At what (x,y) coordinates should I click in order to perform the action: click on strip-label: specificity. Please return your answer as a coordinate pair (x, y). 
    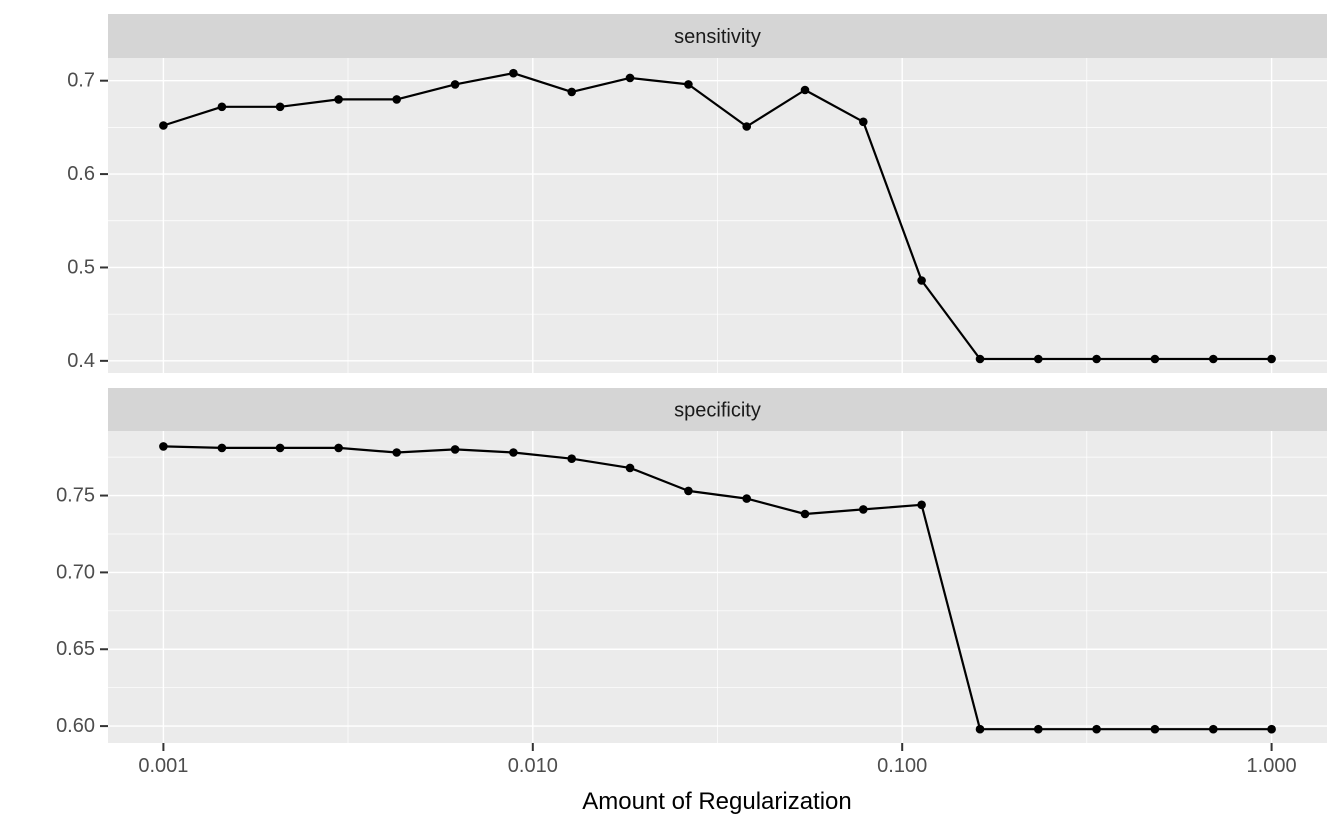
    Looking at the image, I should click on (717, 411).